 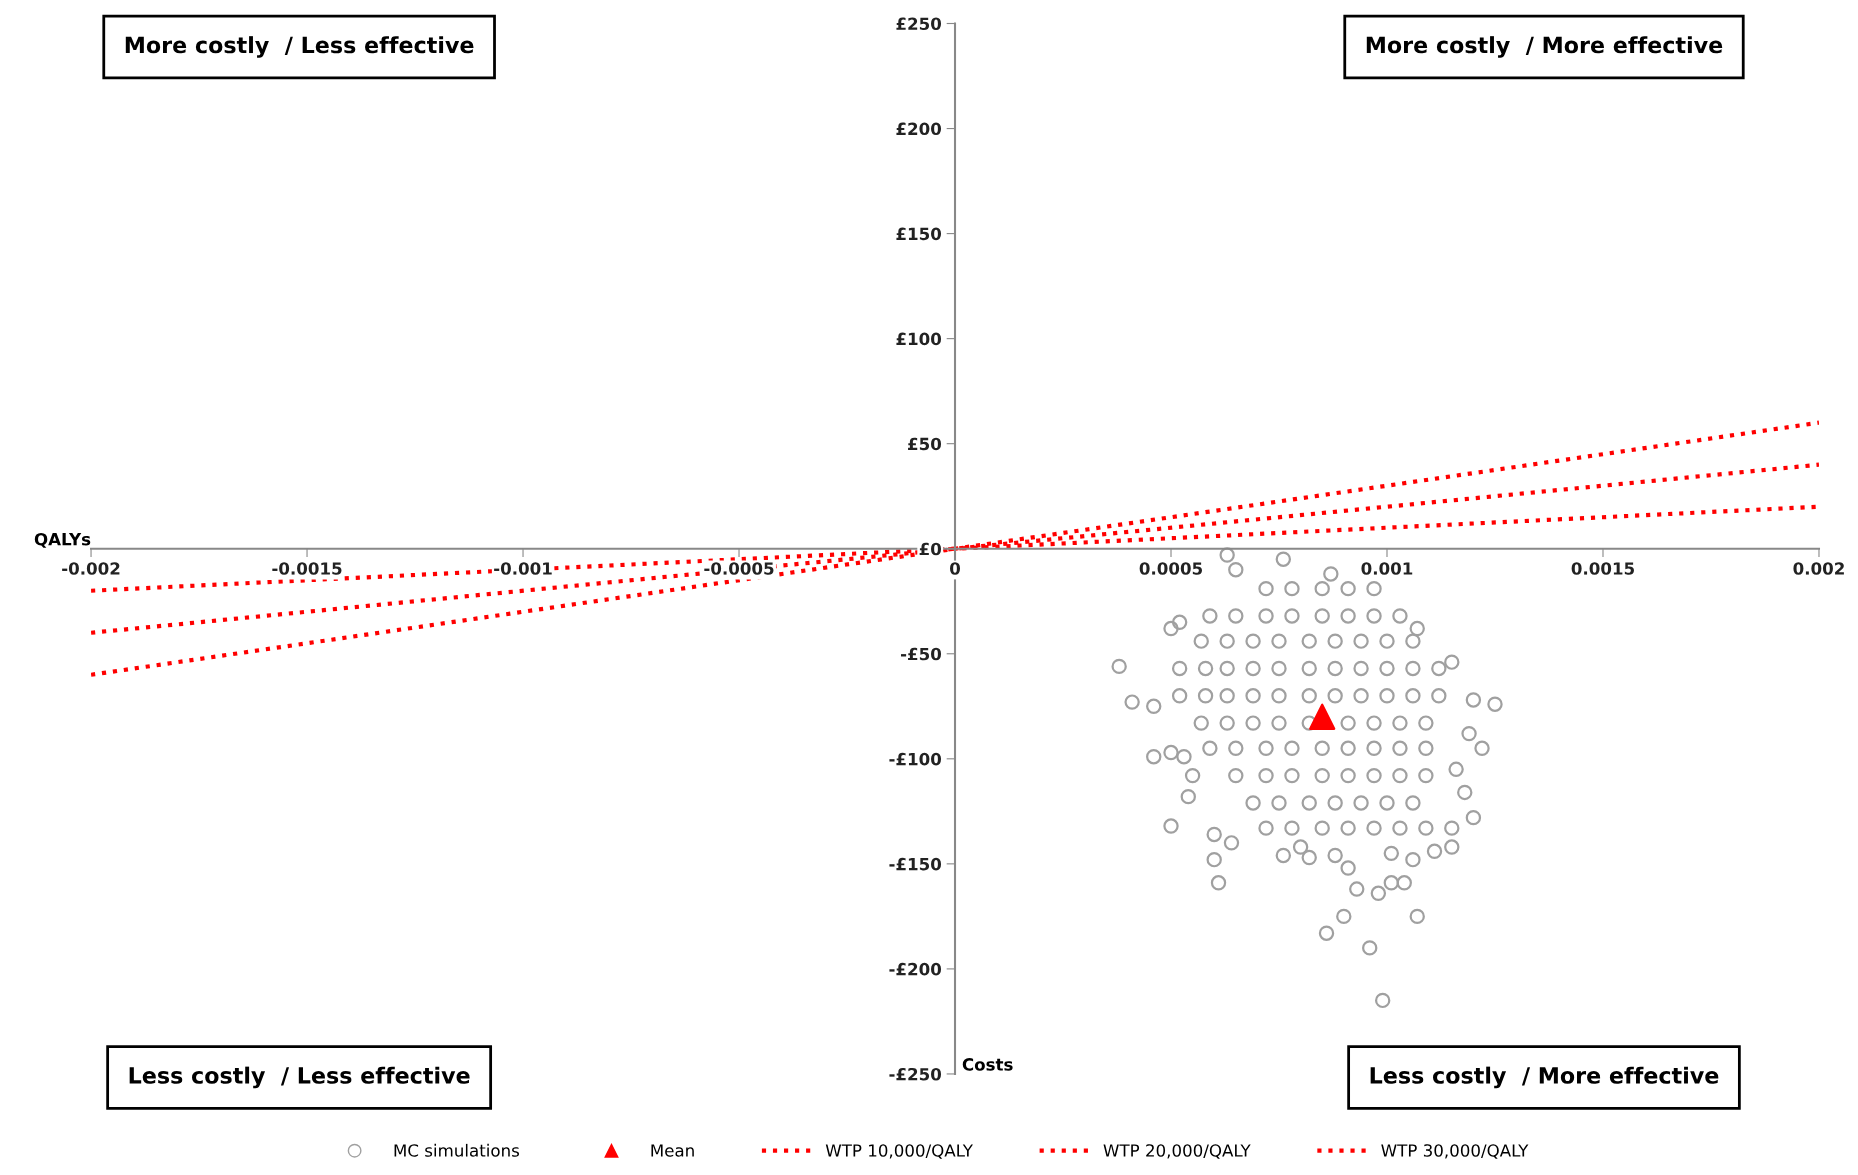 I want to click on y-tick-label: -£250, so click(x=915, y=1074).